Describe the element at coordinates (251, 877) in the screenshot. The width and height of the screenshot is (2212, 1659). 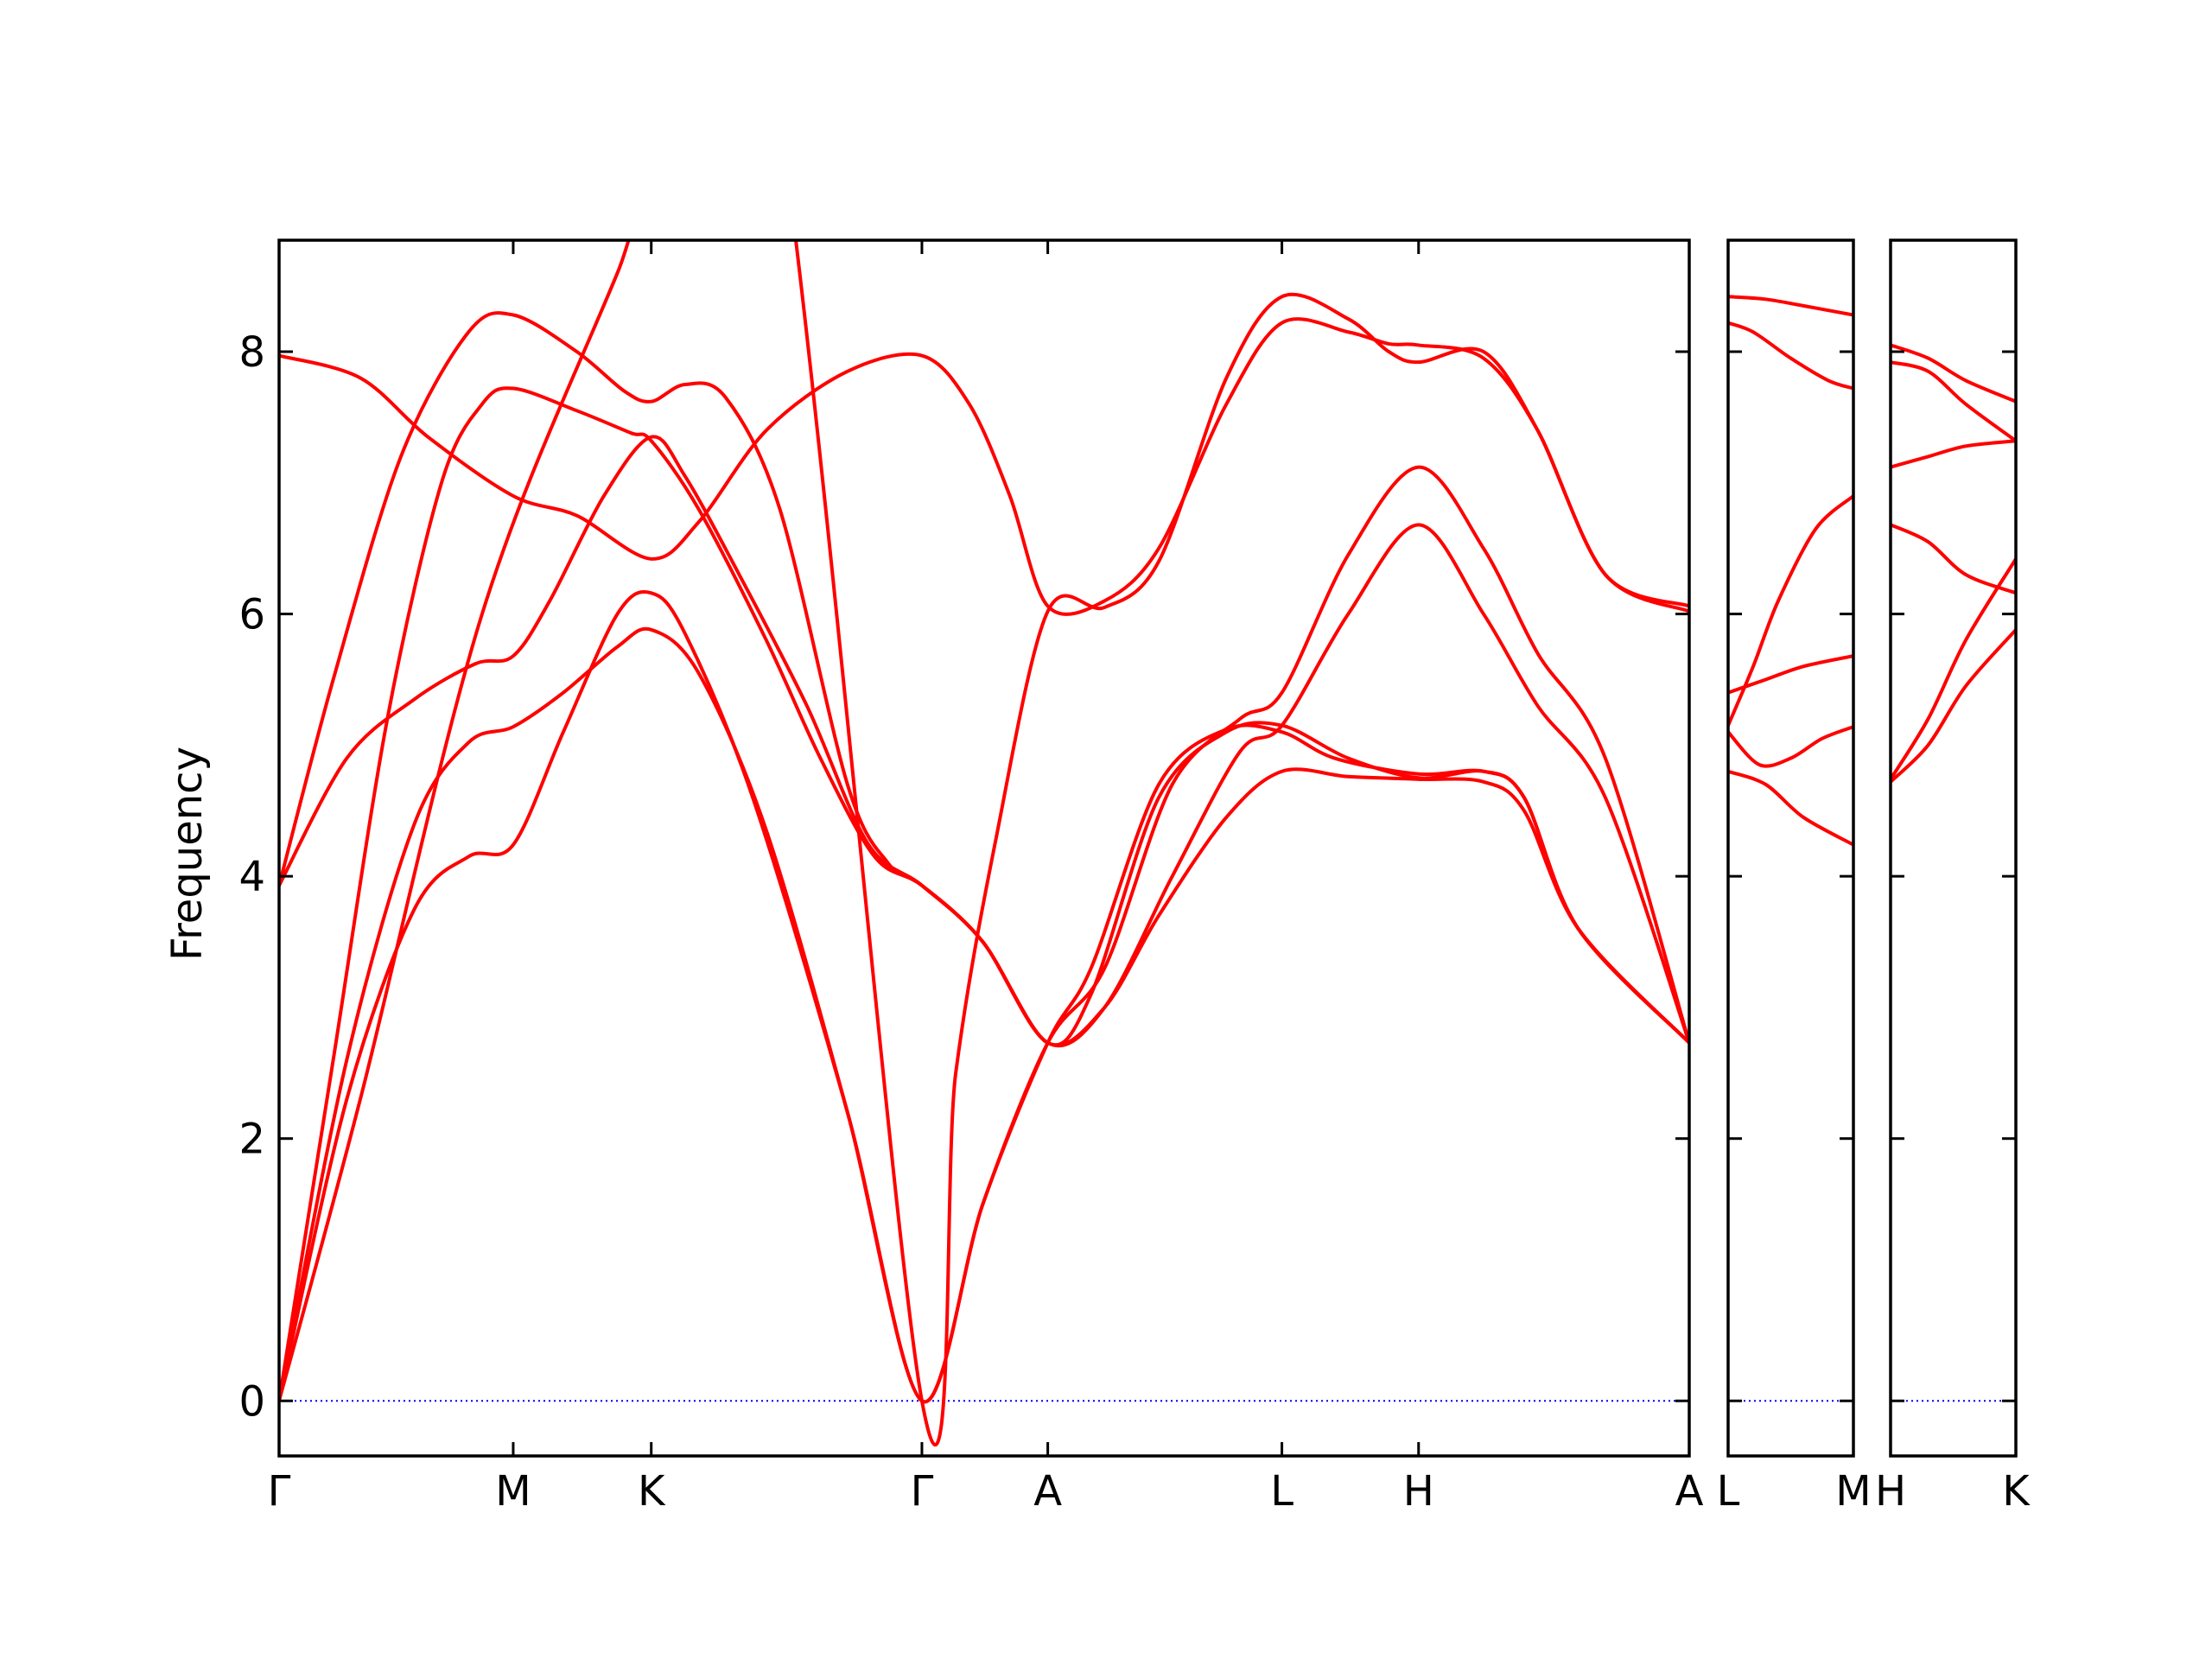
I see `y-tick-label: 4` at that location.